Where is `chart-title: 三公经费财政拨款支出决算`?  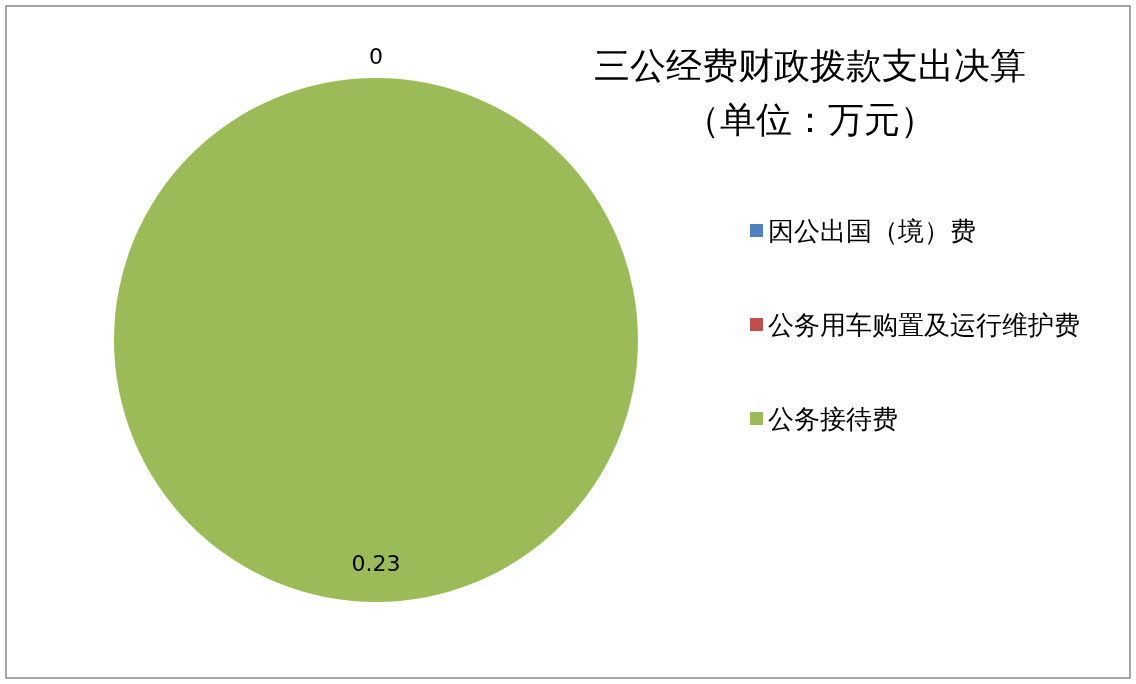
chart-title: 三公经费财政拨款支出决算 is located at coordinates (810, 65).